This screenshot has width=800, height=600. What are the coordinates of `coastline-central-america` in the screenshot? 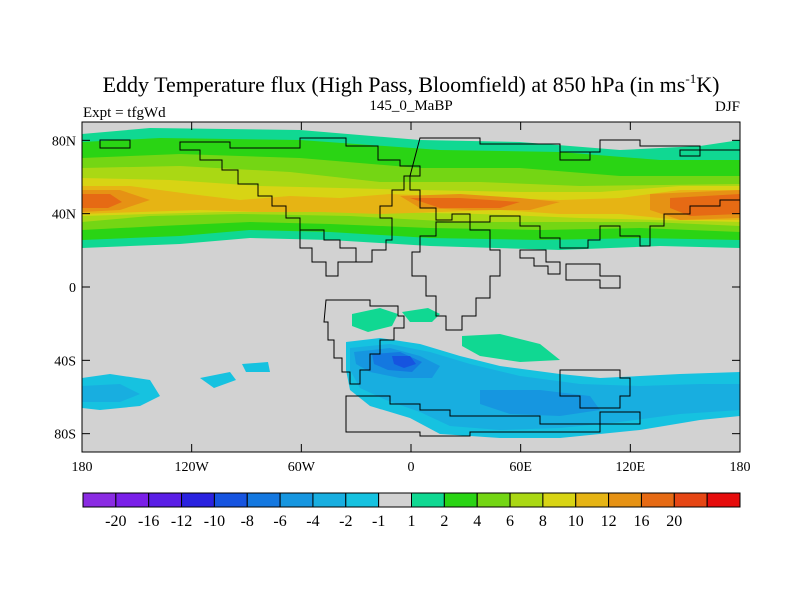 It's located at (327, 253).